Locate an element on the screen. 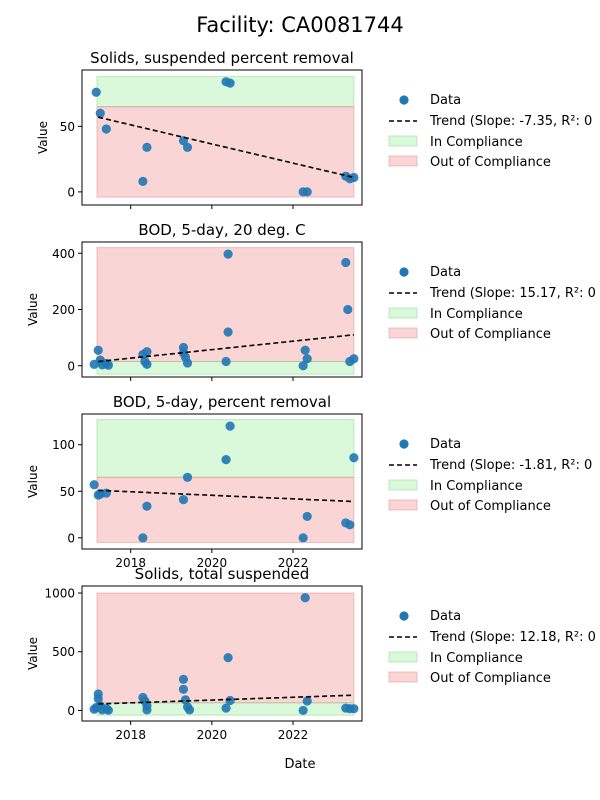 This screenshot has width=600, height=800. y-tick-label: 100 is located at coordinates (63, 445).